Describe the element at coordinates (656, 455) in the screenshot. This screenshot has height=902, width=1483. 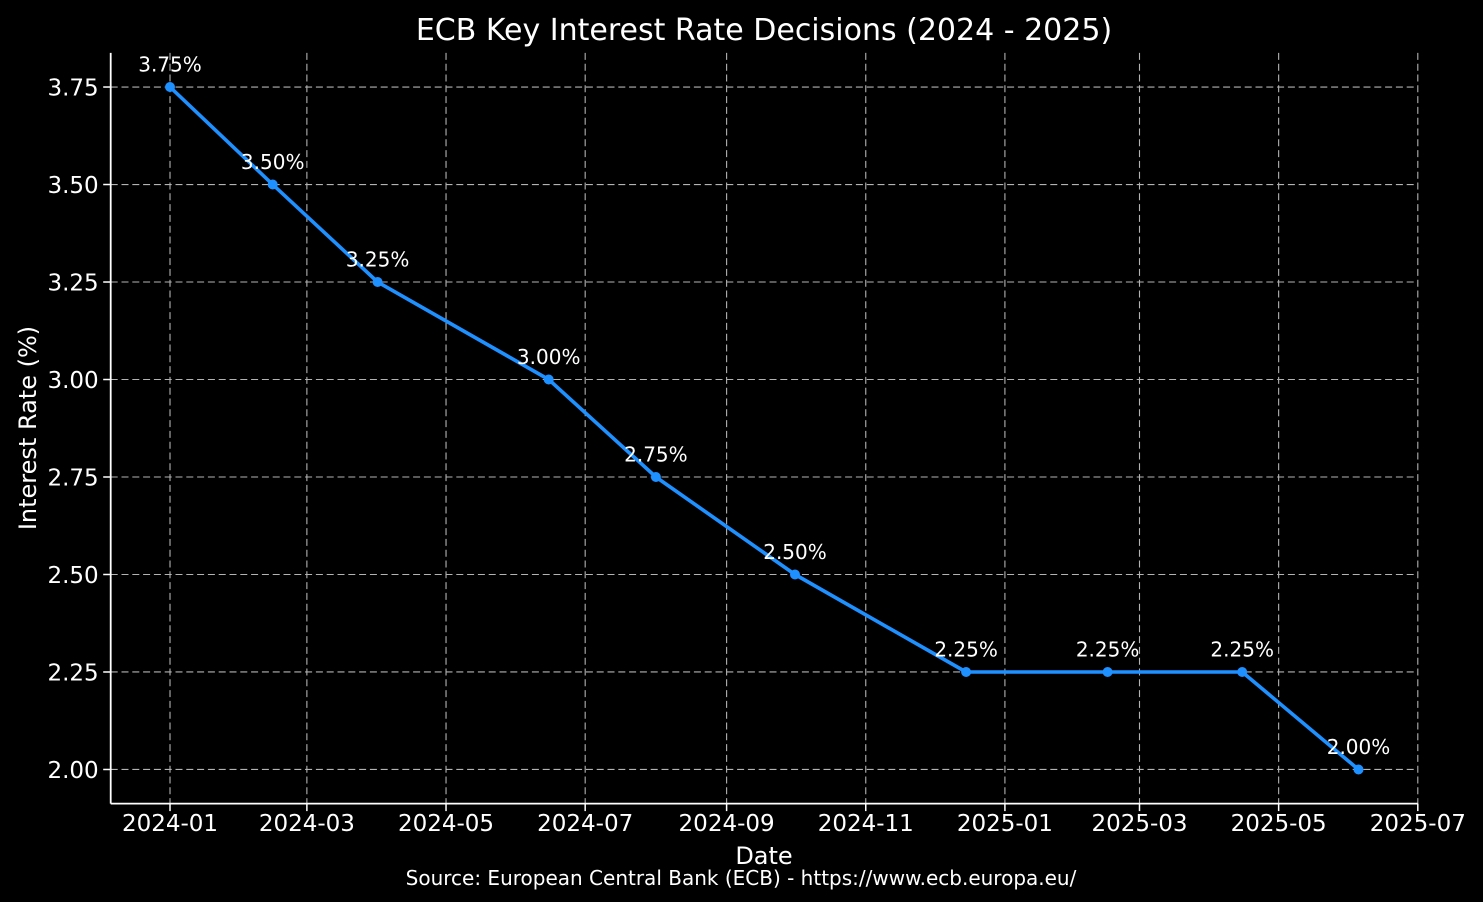
I see `data-point-label: 2.75%` at that location.